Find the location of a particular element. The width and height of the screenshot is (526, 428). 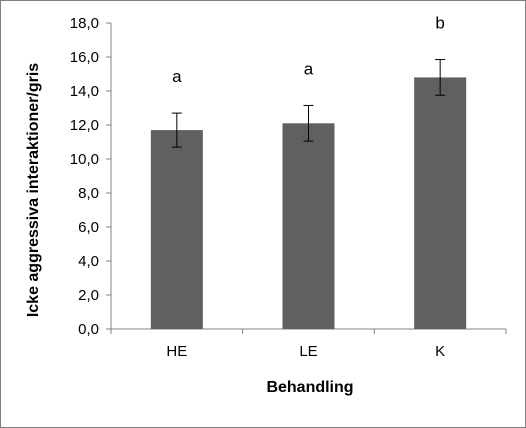

bar-he is located at coordinates (176, 229).